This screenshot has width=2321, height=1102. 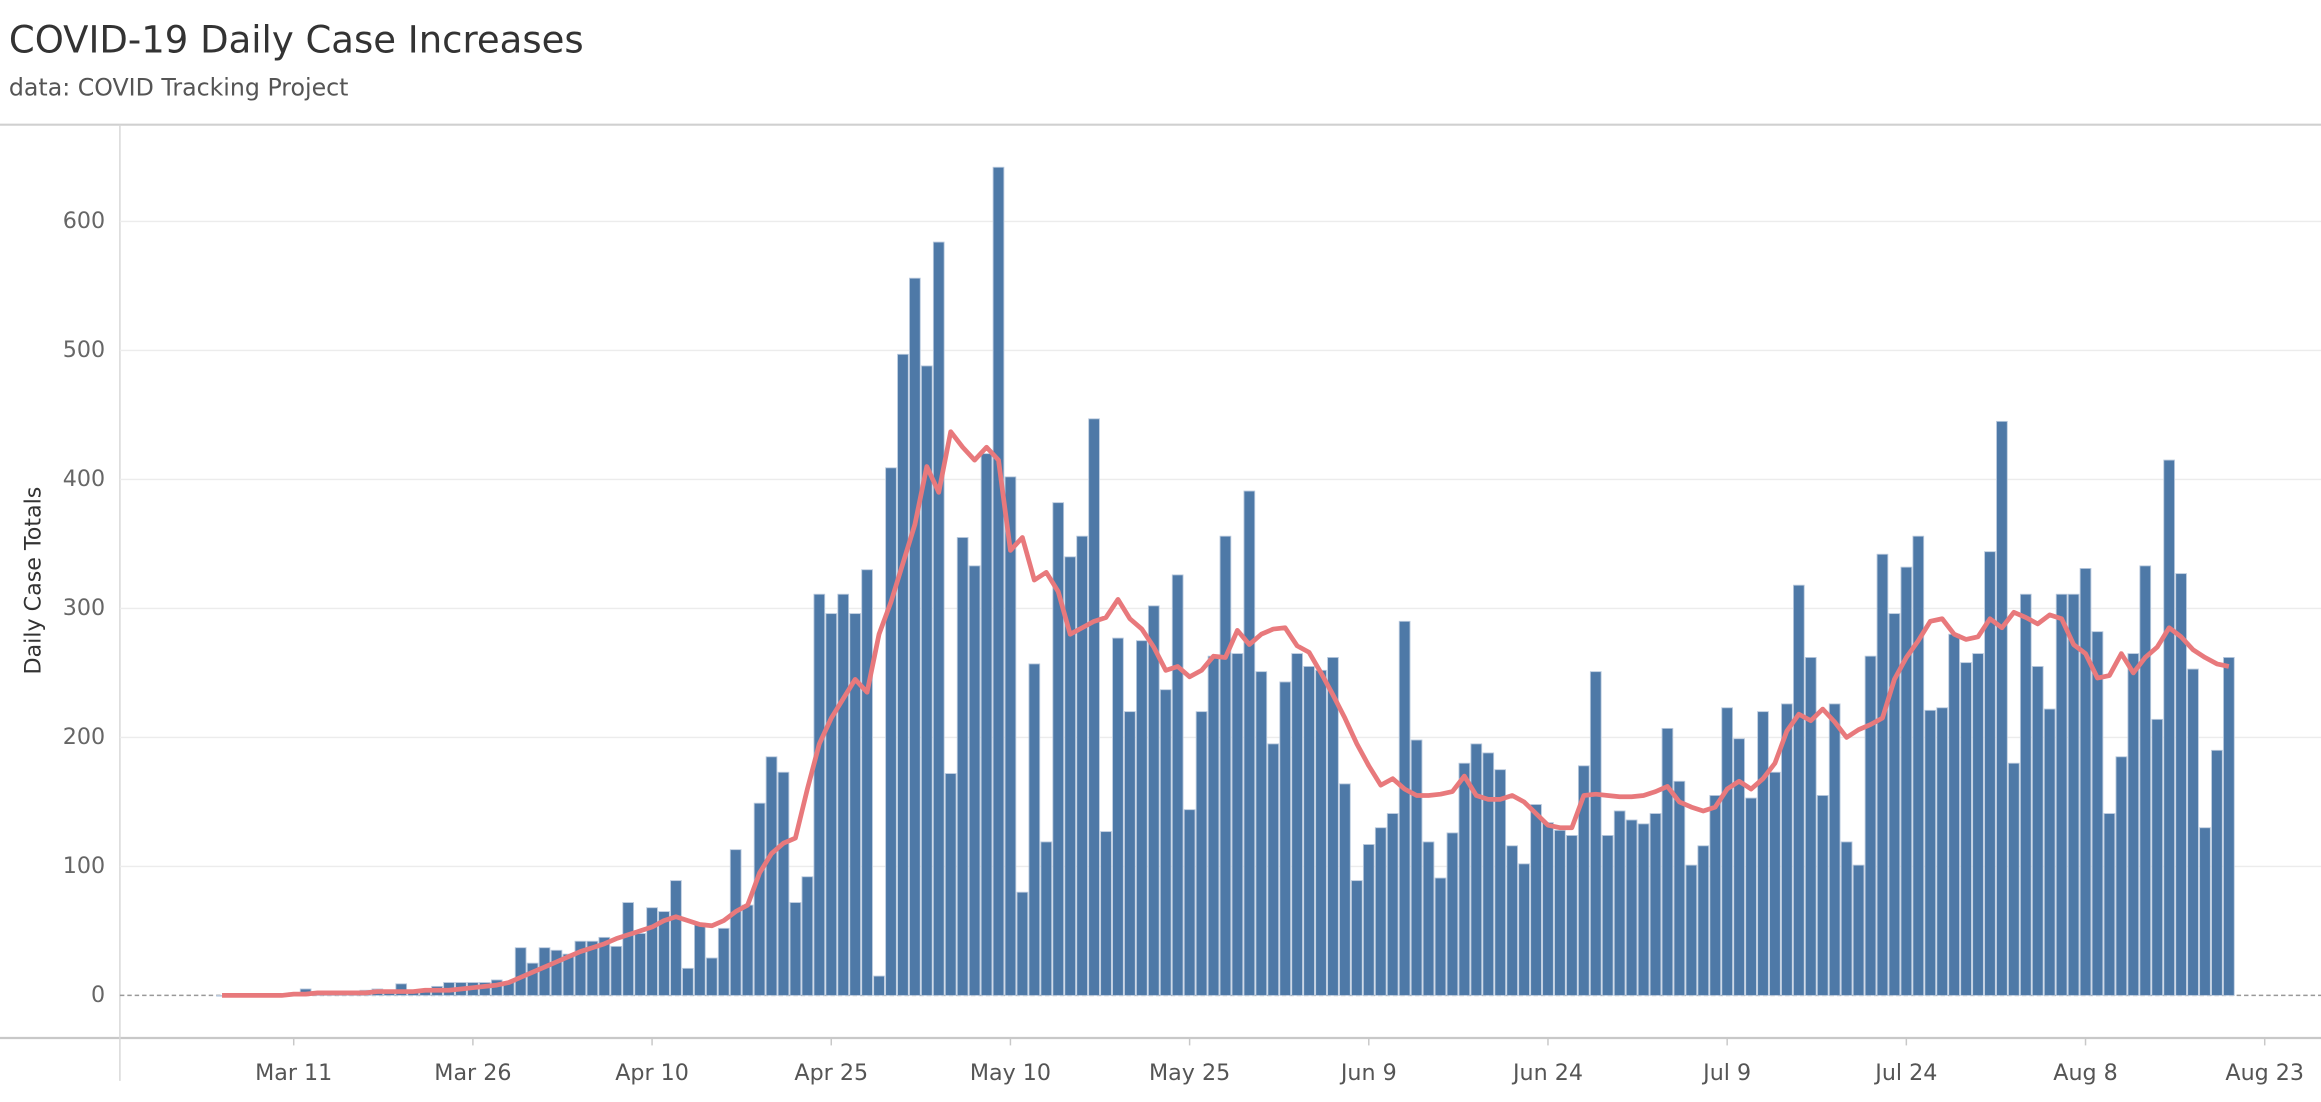 I want to click on y-tick-label: 100, so click(x=84, y=866).